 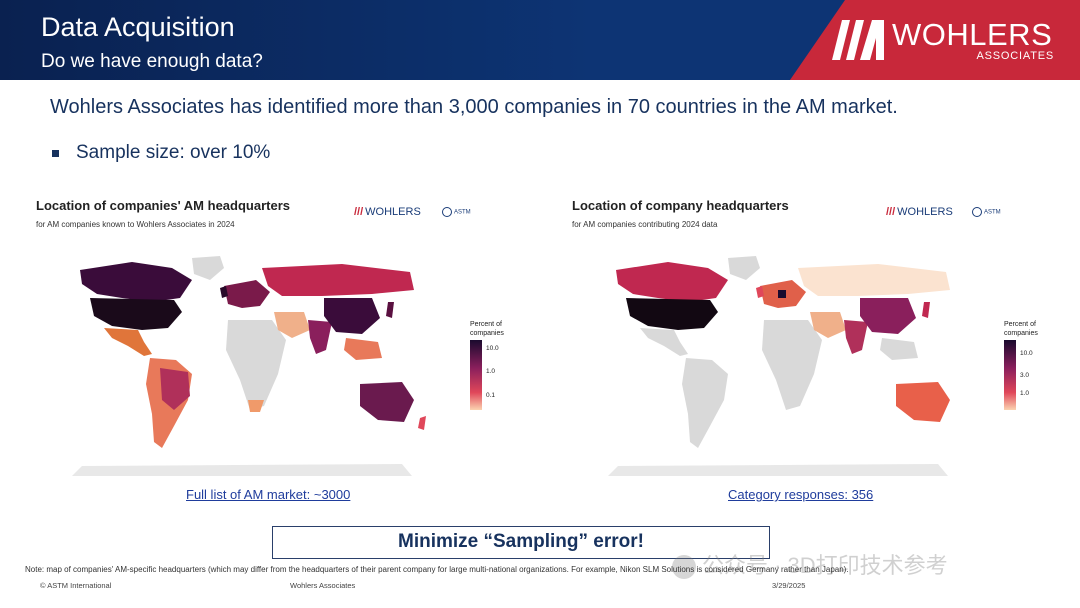 What do you see at coordinates (175, 389) in the screenshot?
I see `map-region-brazil` at bounding box center [175, 389].